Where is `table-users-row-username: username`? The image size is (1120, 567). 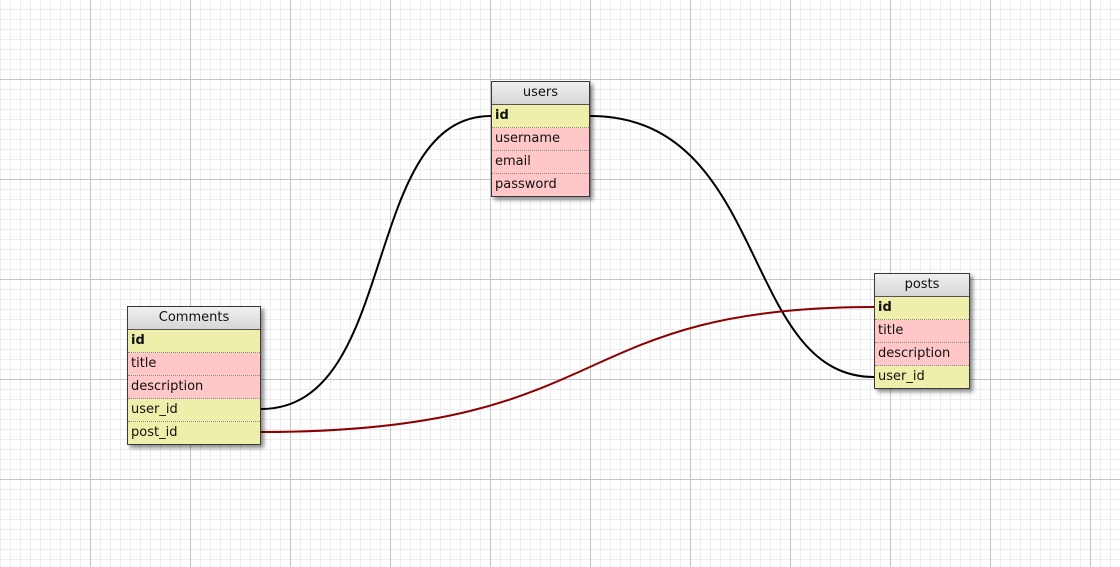
table-users-row-username: username is located at coordinates (540, 139).